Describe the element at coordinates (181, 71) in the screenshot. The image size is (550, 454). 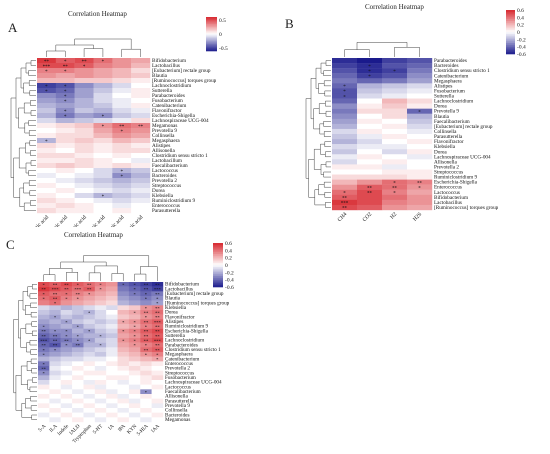
I see `row-label: [Eubacterium] rectale group` at that location.